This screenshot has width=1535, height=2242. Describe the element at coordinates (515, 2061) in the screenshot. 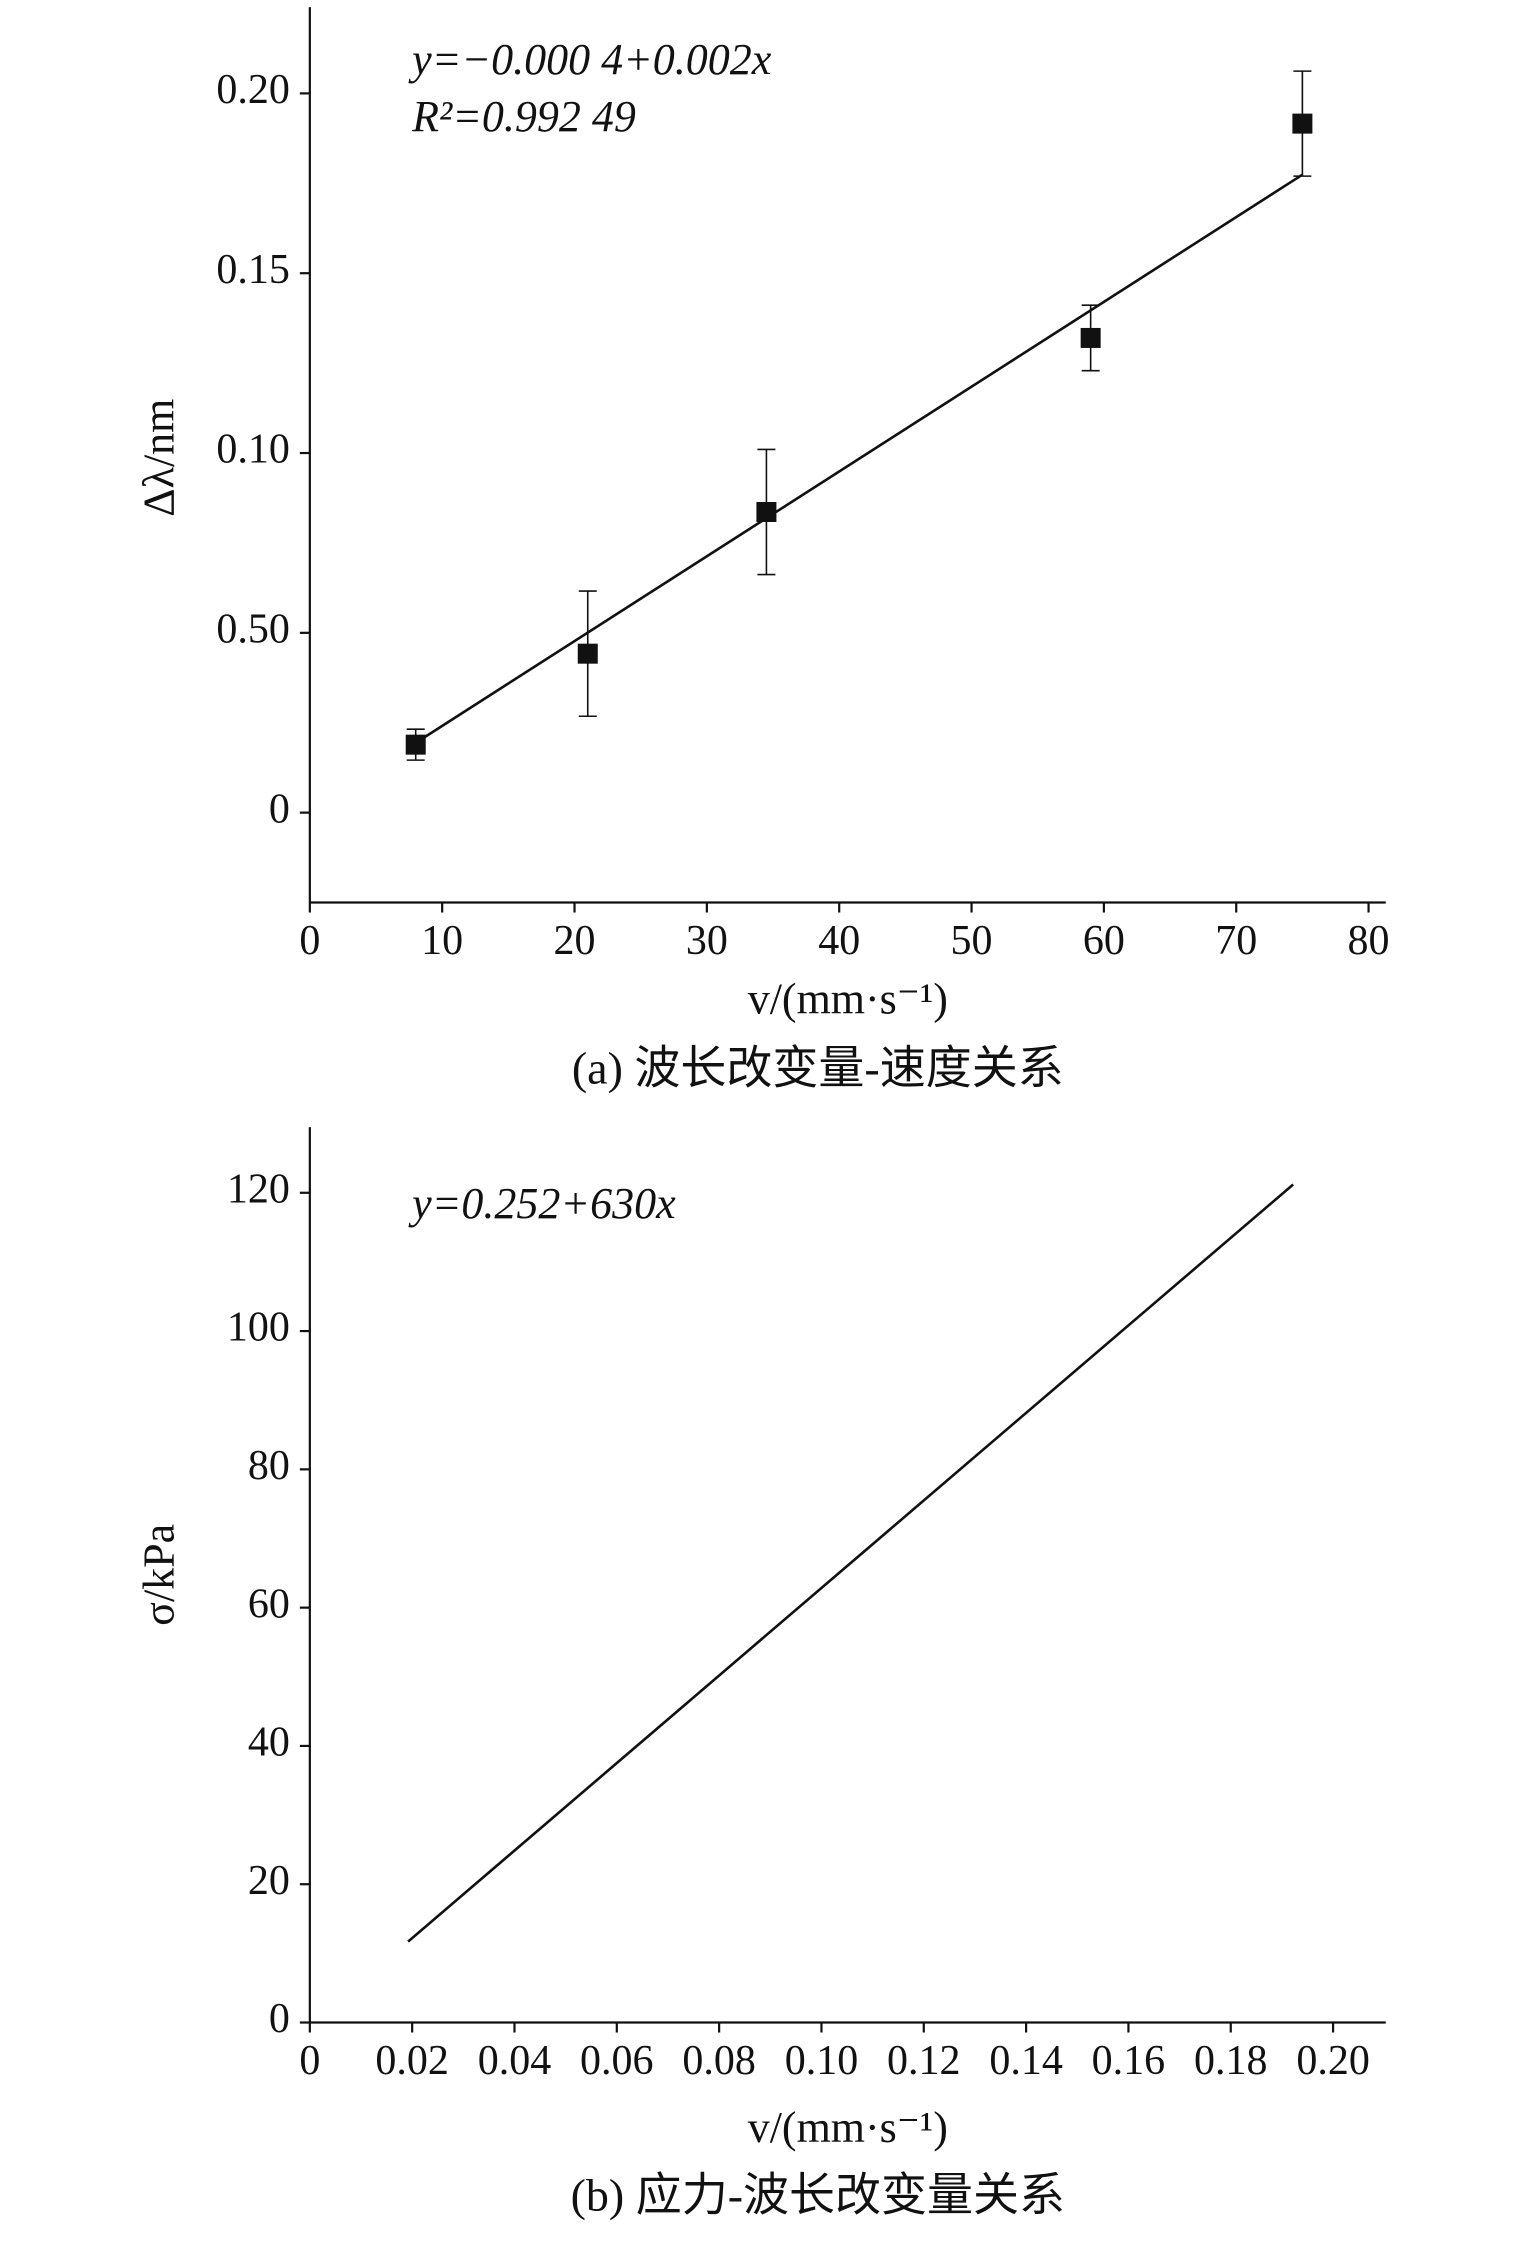

I see `x-tick-label: 0.04` at that location.